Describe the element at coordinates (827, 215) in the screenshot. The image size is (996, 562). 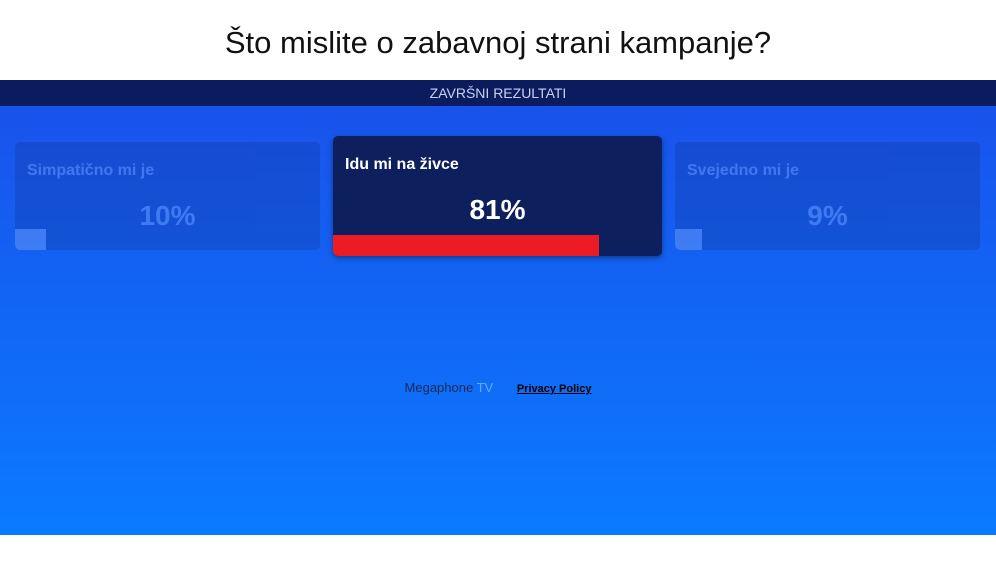
I see `option-percent: 9%` at that location.